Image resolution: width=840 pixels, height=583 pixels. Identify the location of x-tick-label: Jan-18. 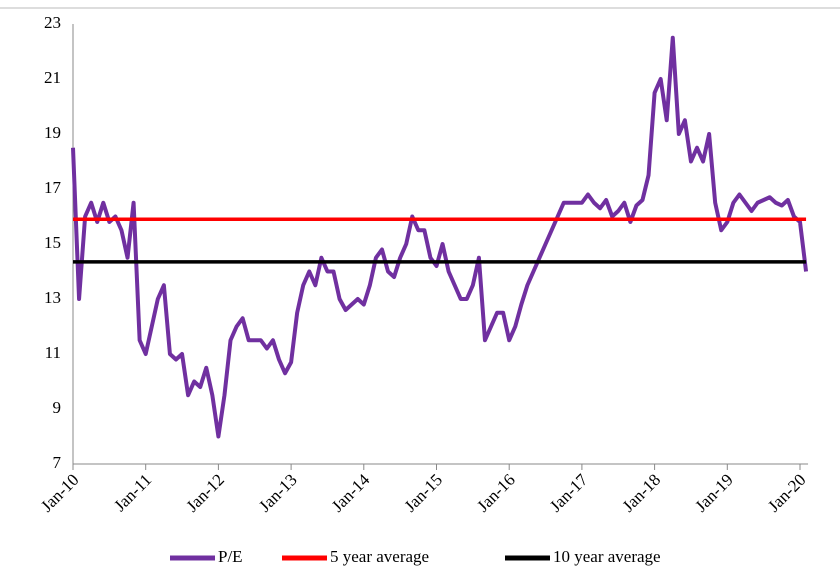
(641, 492).